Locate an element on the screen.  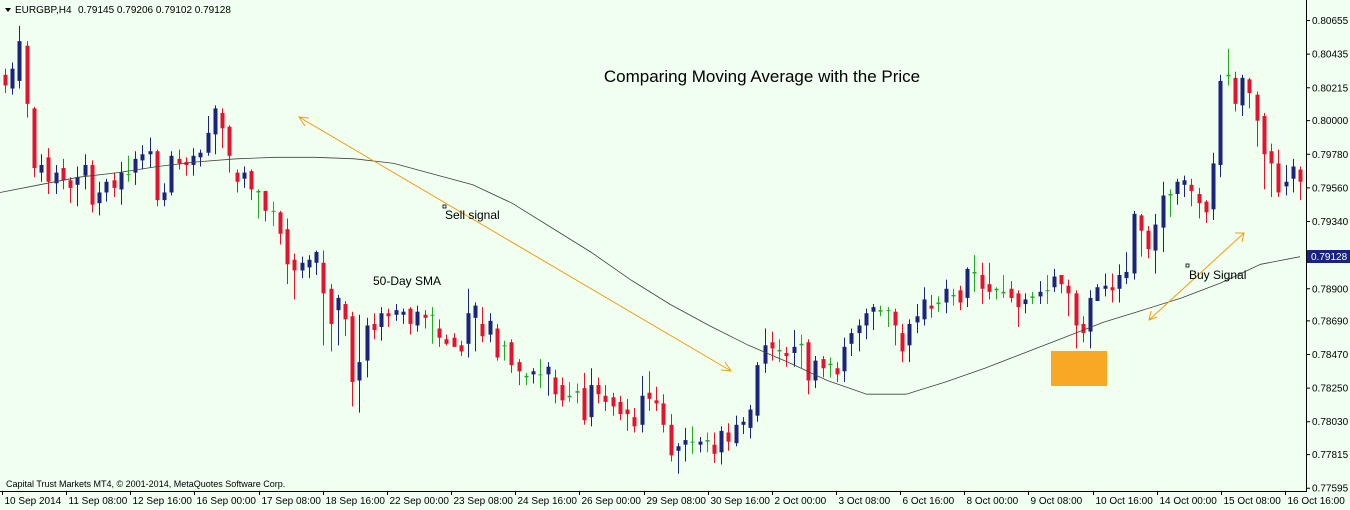
time-tick-label: 11 Sep 08:00 is located at coordinates (98, 501).